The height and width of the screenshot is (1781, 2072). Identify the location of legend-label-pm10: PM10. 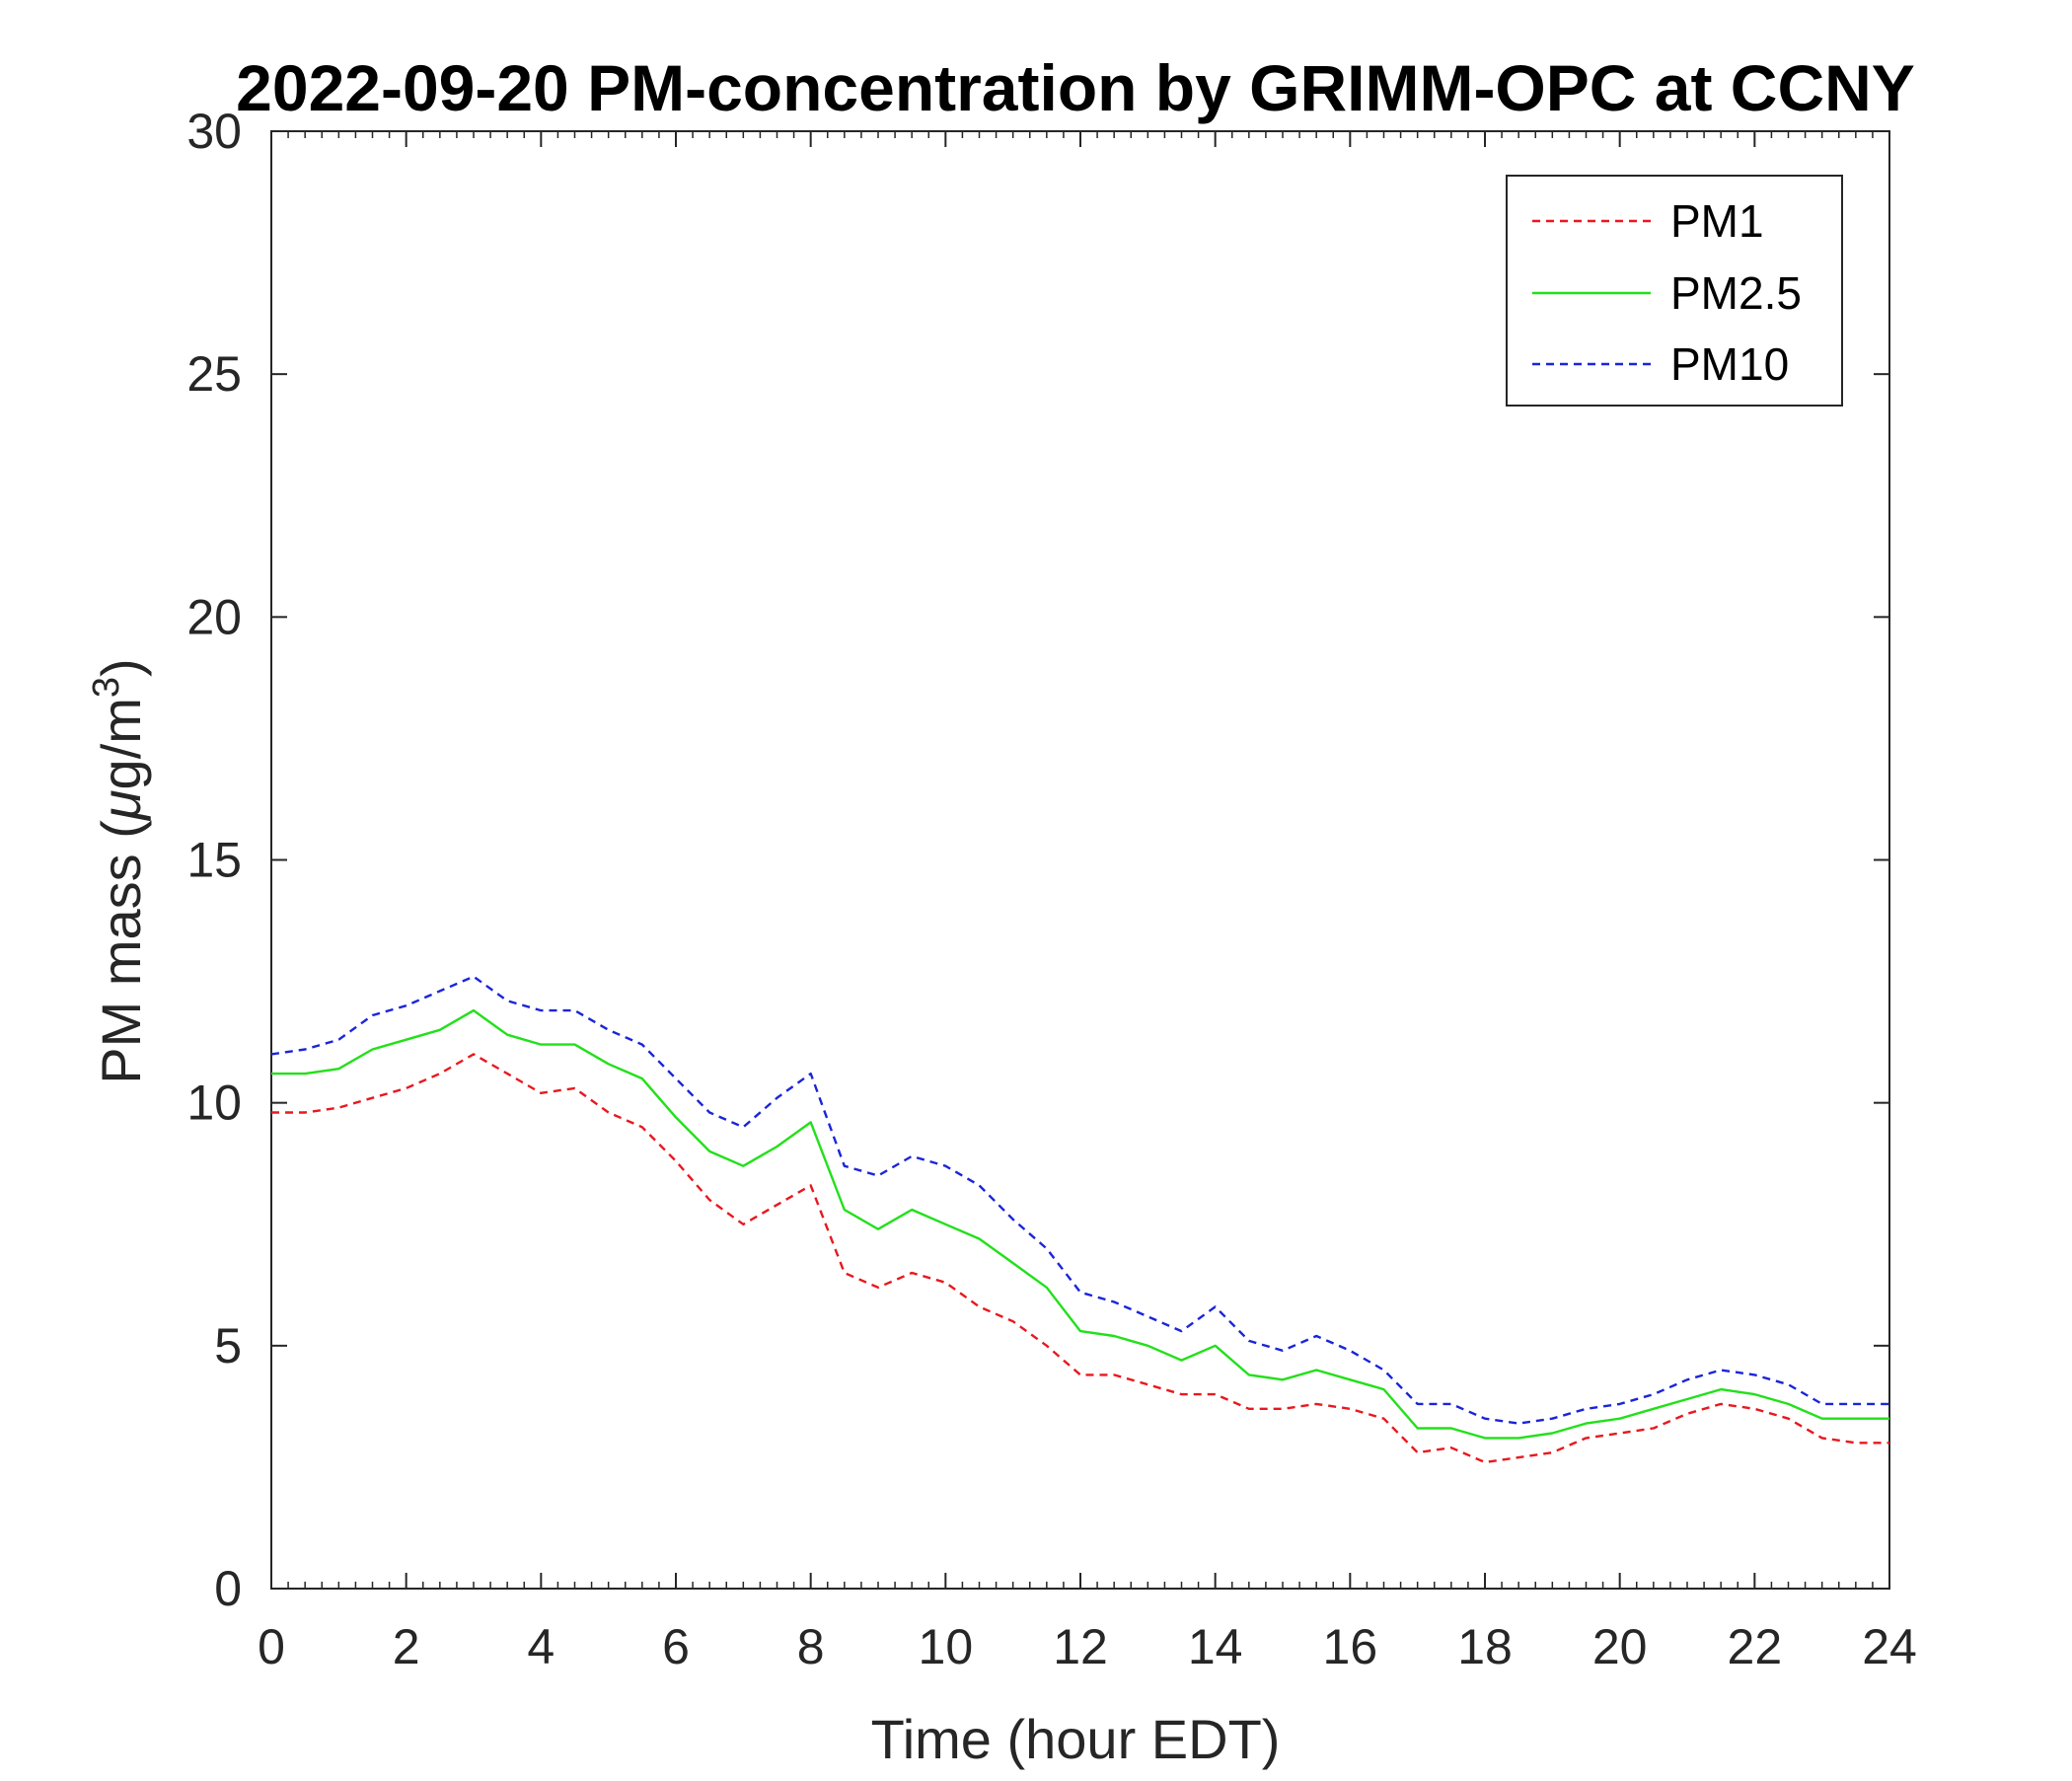
(1729, 364).